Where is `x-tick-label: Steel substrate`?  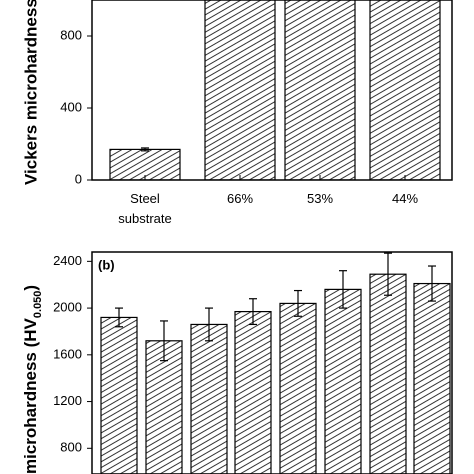
x-tick-label: Steel substrate is located at coordinates (144, 208).